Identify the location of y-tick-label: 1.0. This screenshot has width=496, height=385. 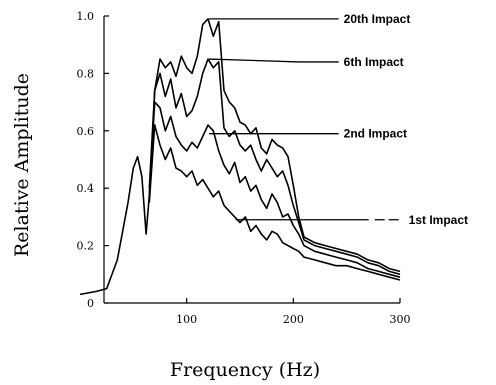
(86, 16).